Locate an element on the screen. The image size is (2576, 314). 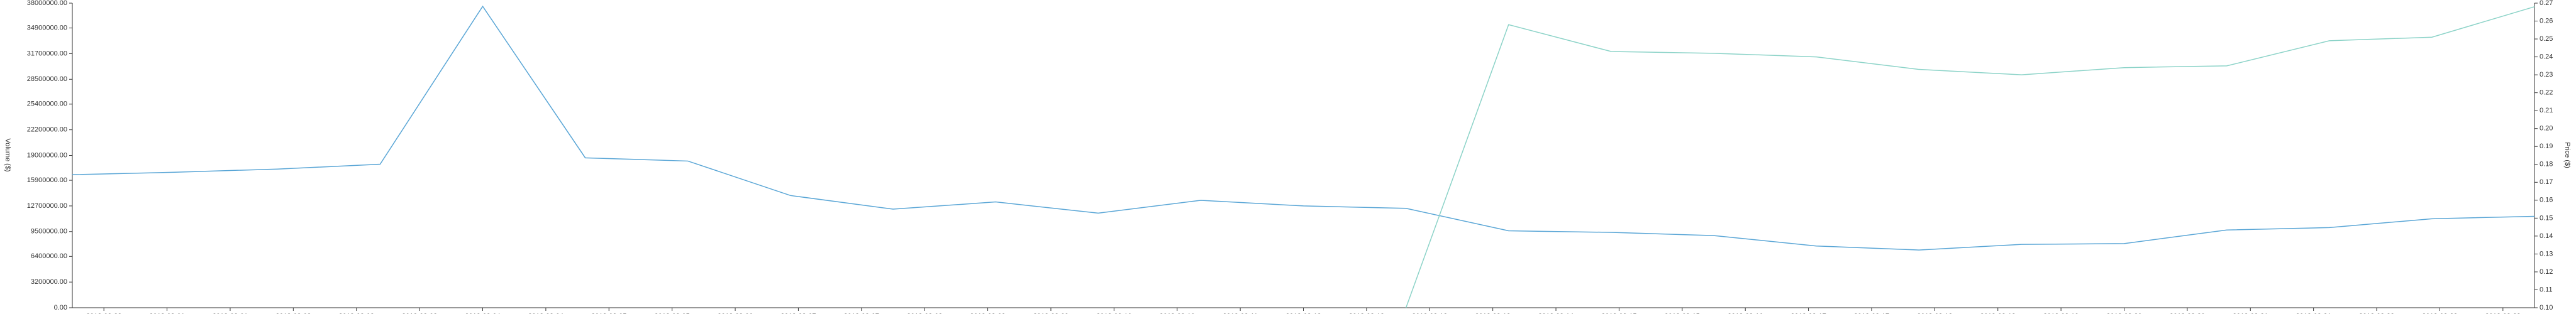
y-tick-label: 3200000.00 is located at coordinates (49, 282).